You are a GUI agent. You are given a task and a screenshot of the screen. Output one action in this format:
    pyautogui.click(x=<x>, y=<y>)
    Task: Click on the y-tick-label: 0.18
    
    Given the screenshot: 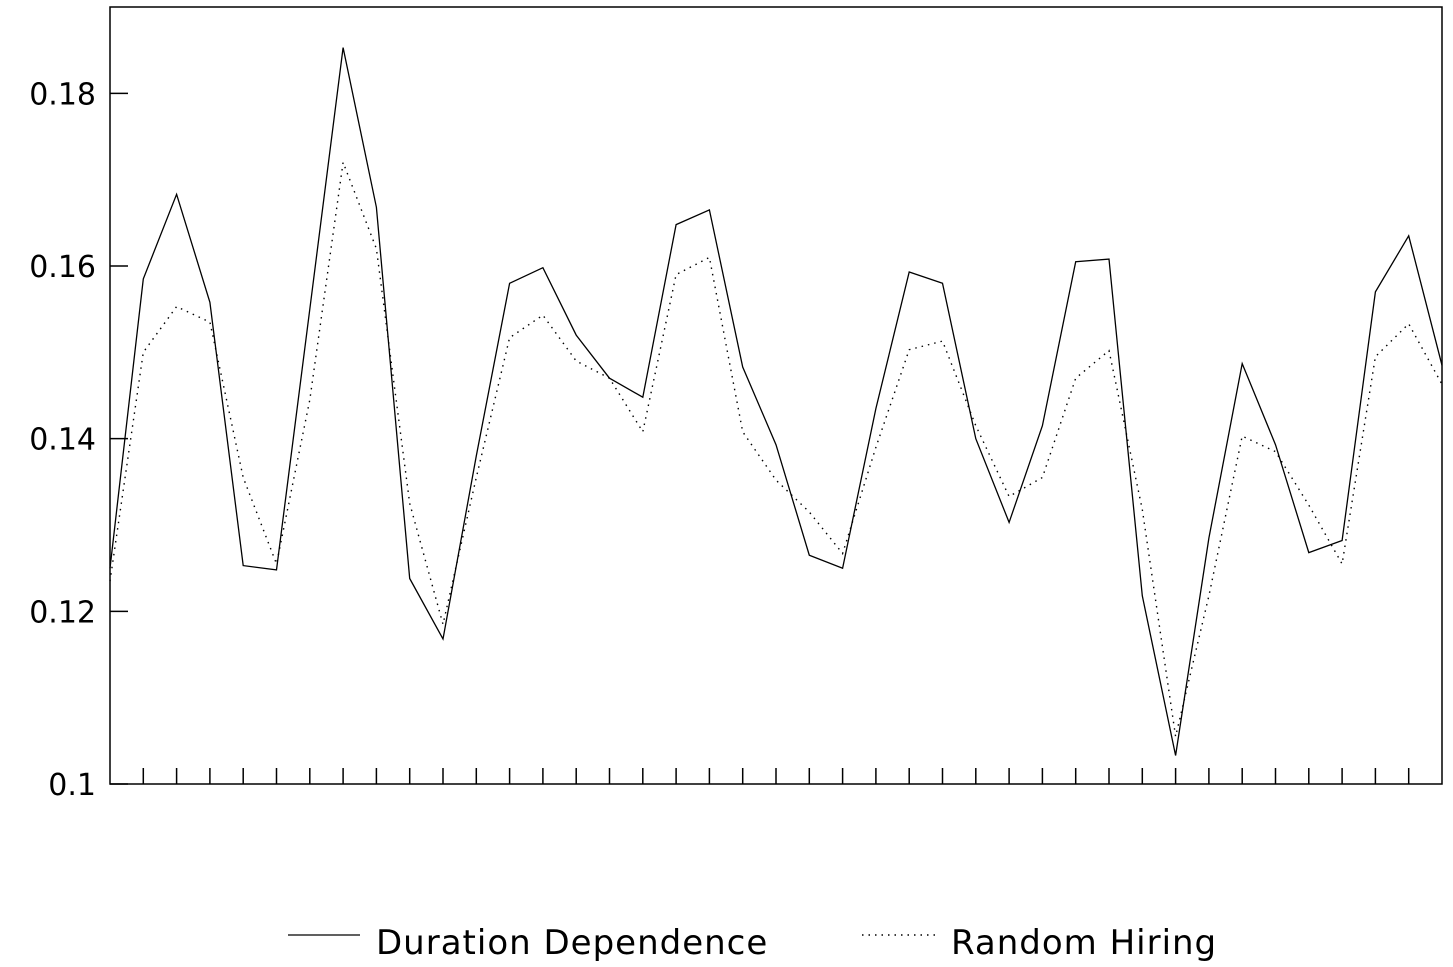 What is the action you would take?
    pyautogui.click(x=62, y=94)
    